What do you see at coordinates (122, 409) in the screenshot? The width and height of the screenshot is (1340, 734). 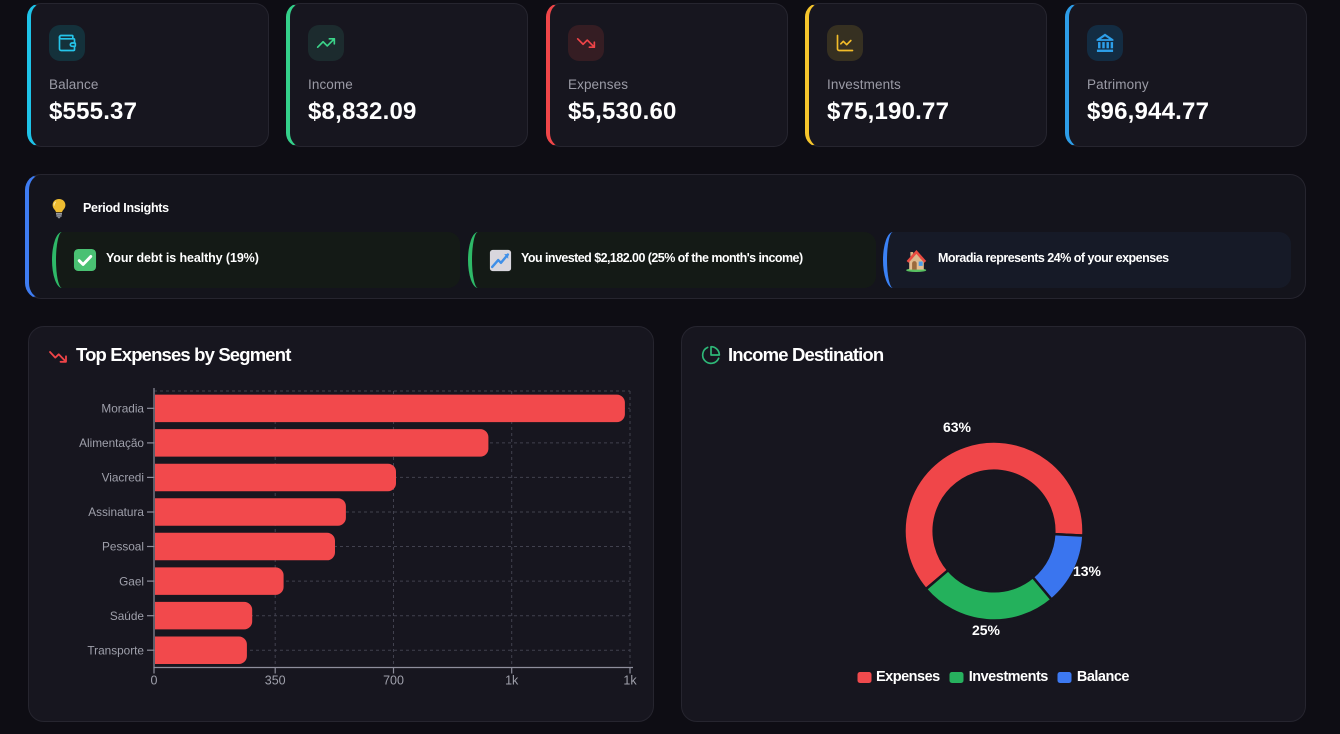 I see `svg-text: Moradia` at bounding box center [122, 409].